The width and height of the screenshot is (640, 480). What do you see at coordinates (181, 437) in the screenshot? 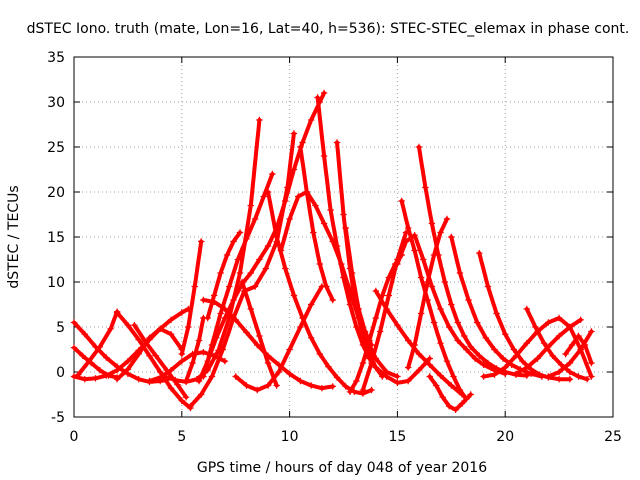
I see `x-tick-label: 5` at bounding box center [181, 437].